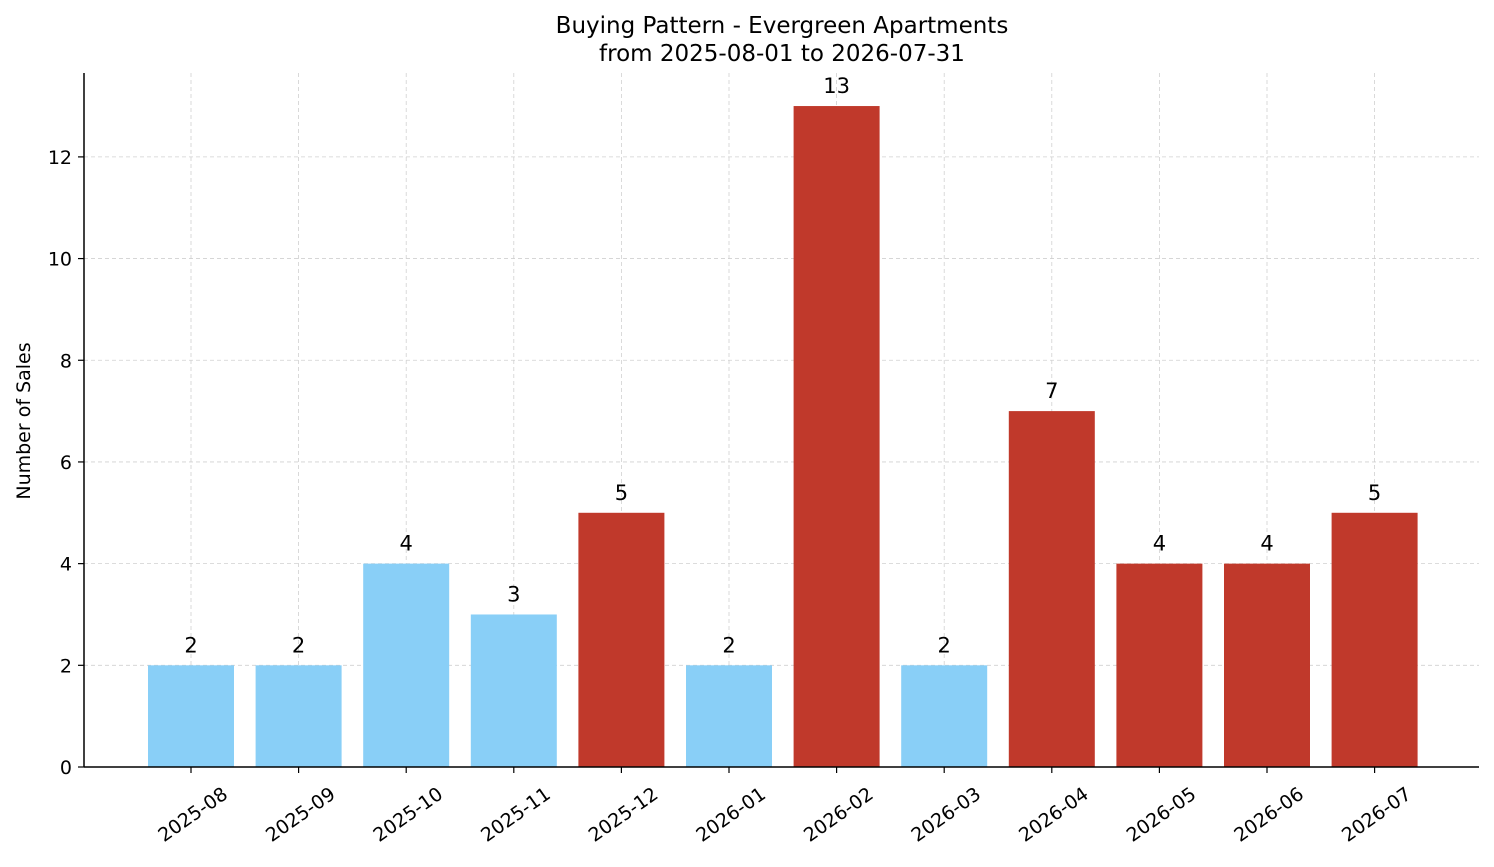 This screenshot has height=867, width=1494. I want to click on x-tick-label: 2026-04, so click(1054, 815).